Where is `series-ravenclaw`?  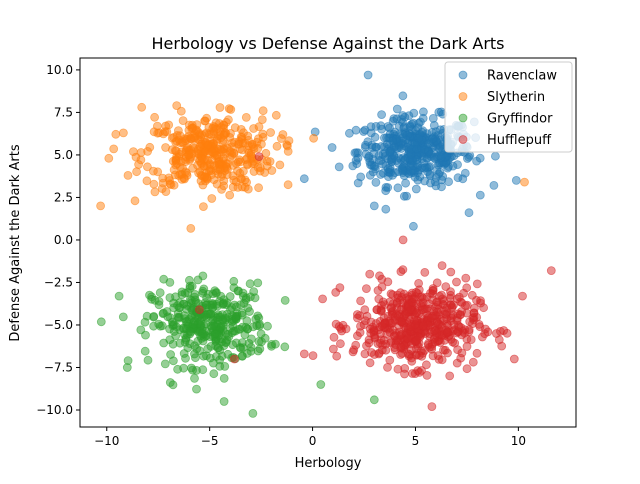 series-ravenclaw is located at coordinates (410, 150).